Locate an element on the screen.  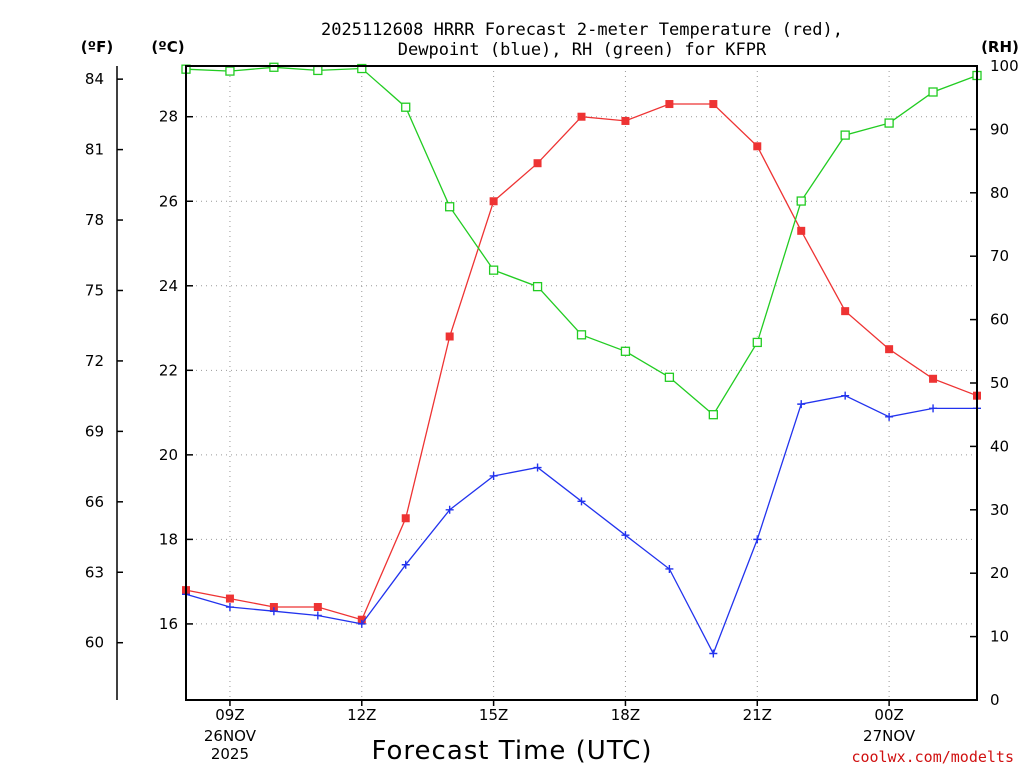
credit-text: coolwx.com/modelts is located at coordinates (932, 757).